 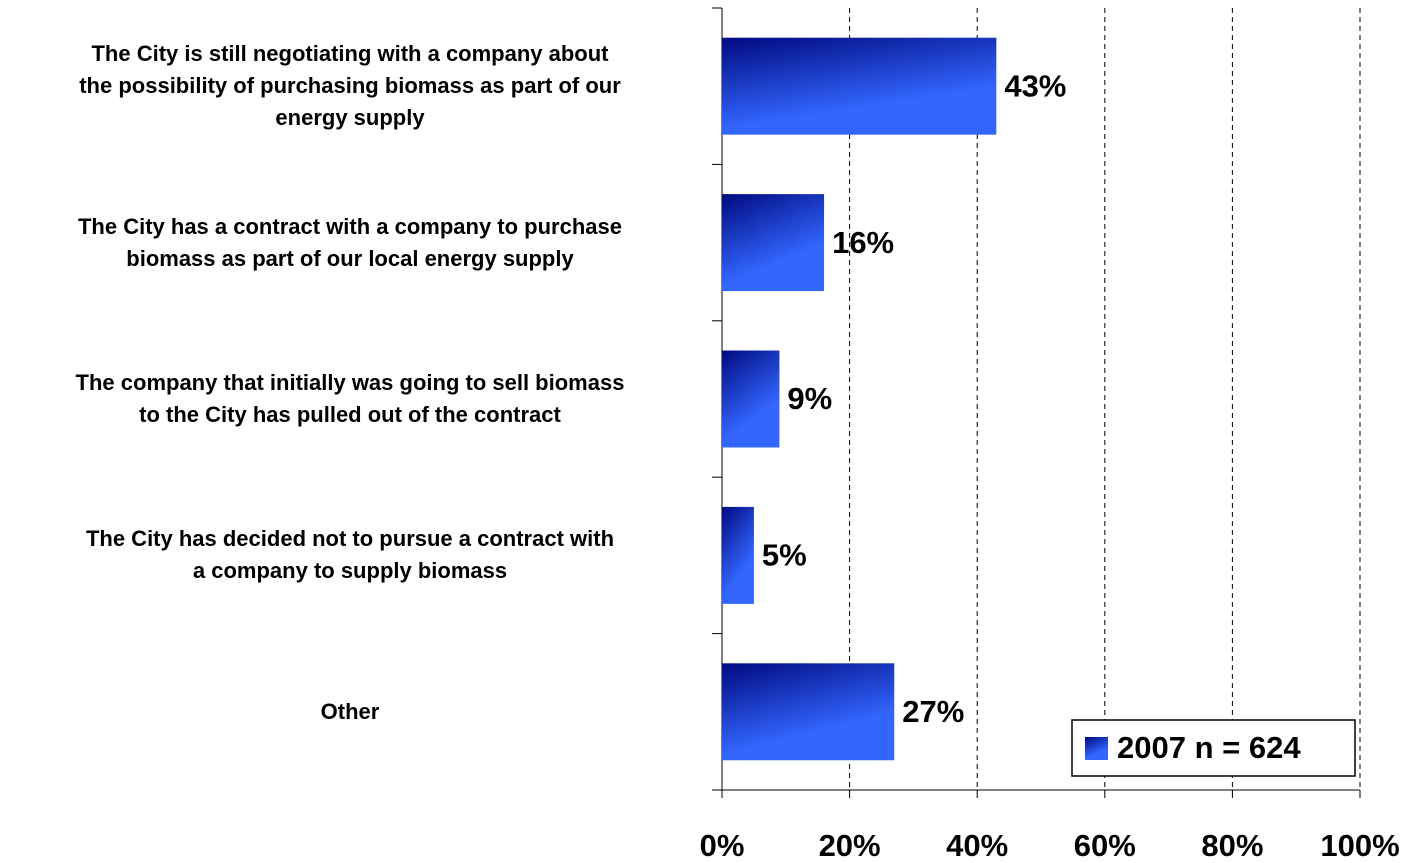 What do you see at coordinates (863, 242) in the screenshot?
I see `value-label: 16%` at bounding box center [863, 242].